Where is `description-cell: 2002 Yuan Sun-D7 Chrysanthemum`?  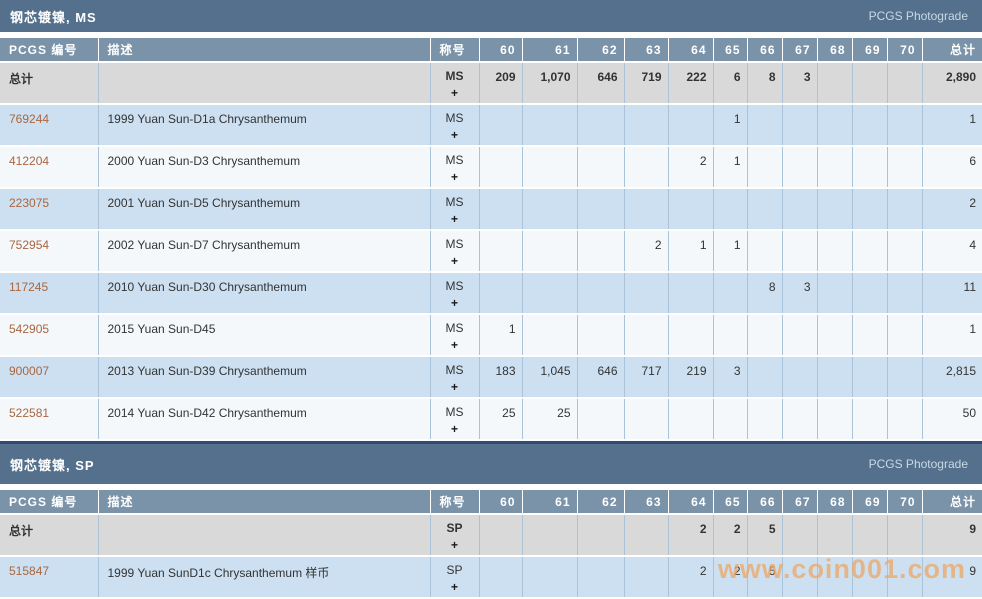 description-cell: 2002 Yuan Sun-D7 Chrysanthemum is located at coordinates (263, 251).